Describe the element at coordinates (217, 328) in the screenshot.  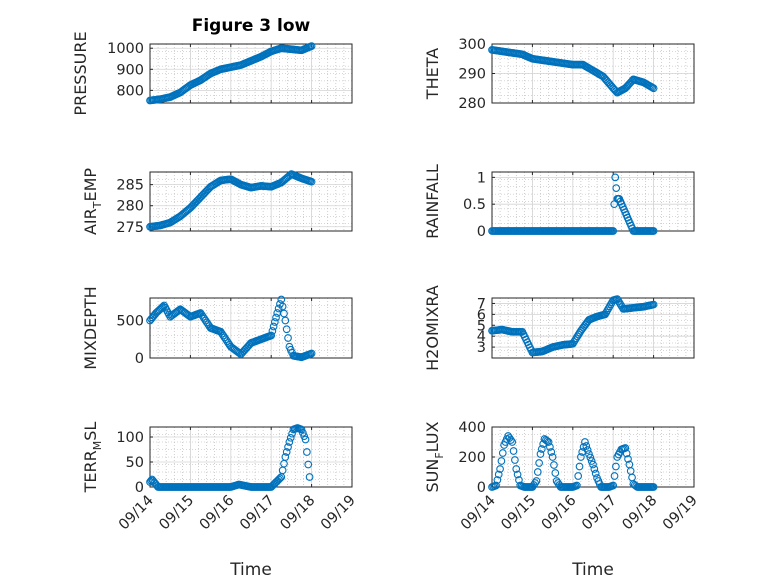
I see `subplot-mixdepth: 0 500 MIXDEPTH` at that location.